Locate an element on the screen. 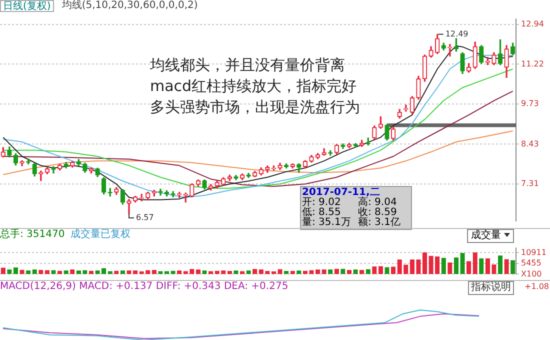 The width and height of the screenshot is (550, 340). y-tick-label: 8.43 is located at coordinates (530, 143).